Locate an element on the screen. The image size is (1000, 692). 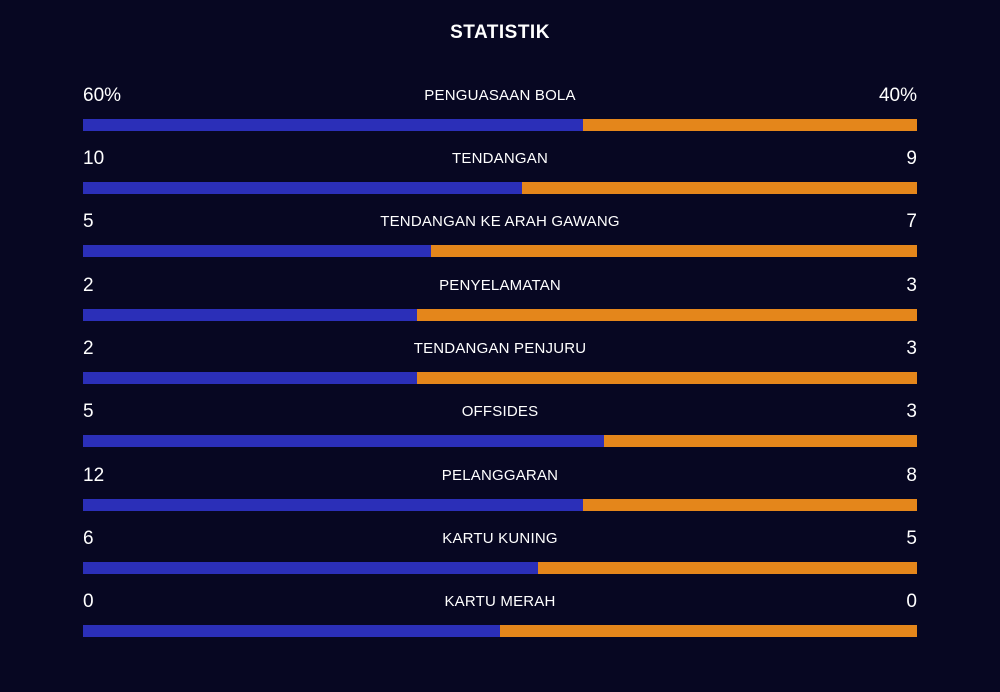
home-value: 12 is located at coordinates (94, 475).